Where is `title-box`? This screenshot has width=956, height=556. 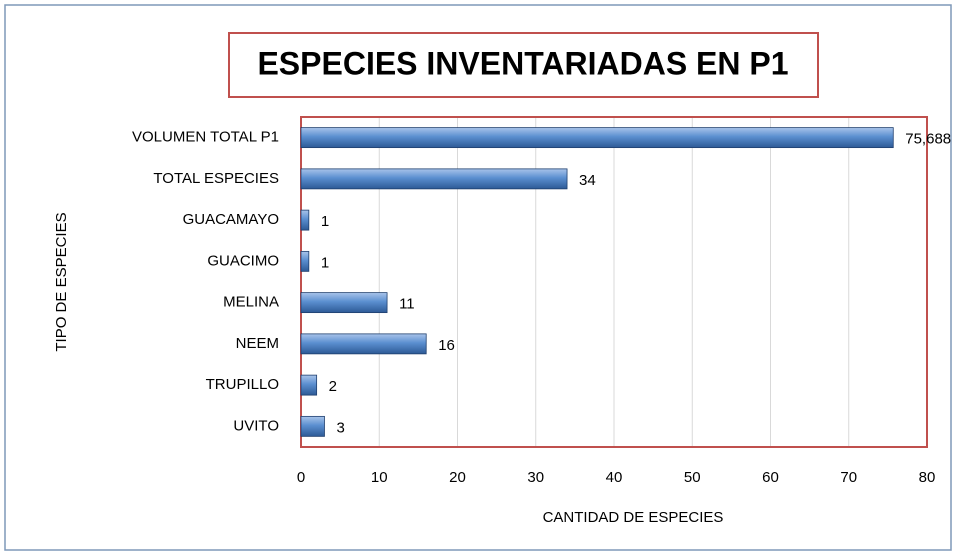 title-box is located at coordinates (523, 65).